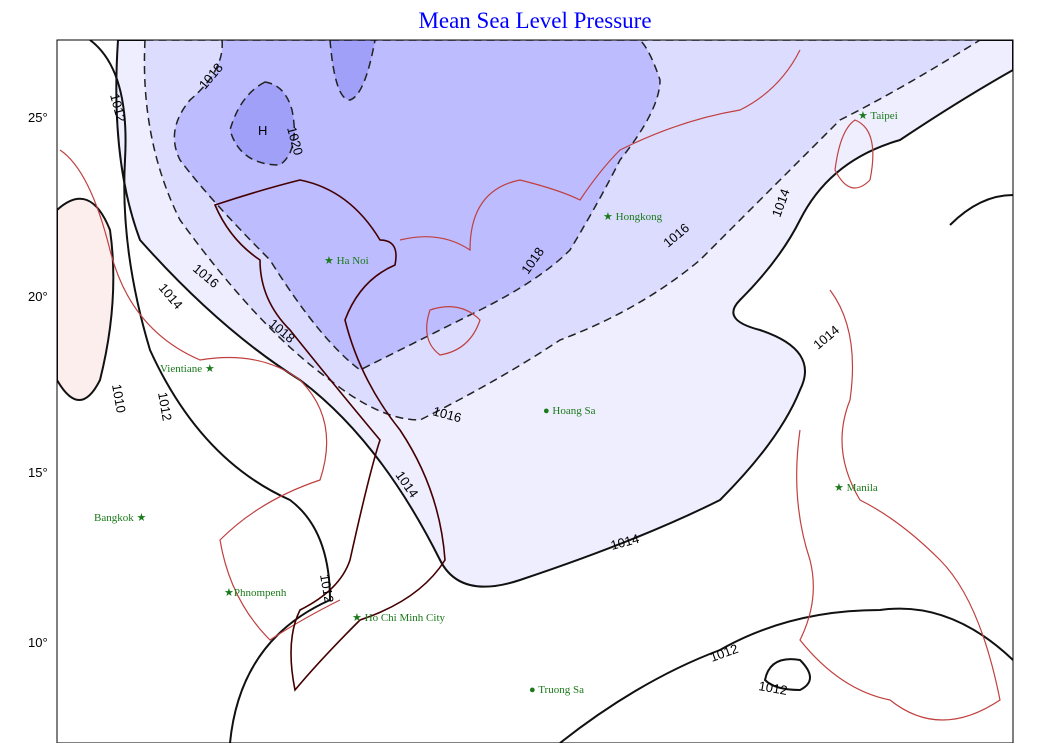 The width and height of the screenshot is (1047, 743). Describe the element at coordinates (569, 411) in the screenshot. I see `city-hoangsa: ● Hoang Sa` at that location.